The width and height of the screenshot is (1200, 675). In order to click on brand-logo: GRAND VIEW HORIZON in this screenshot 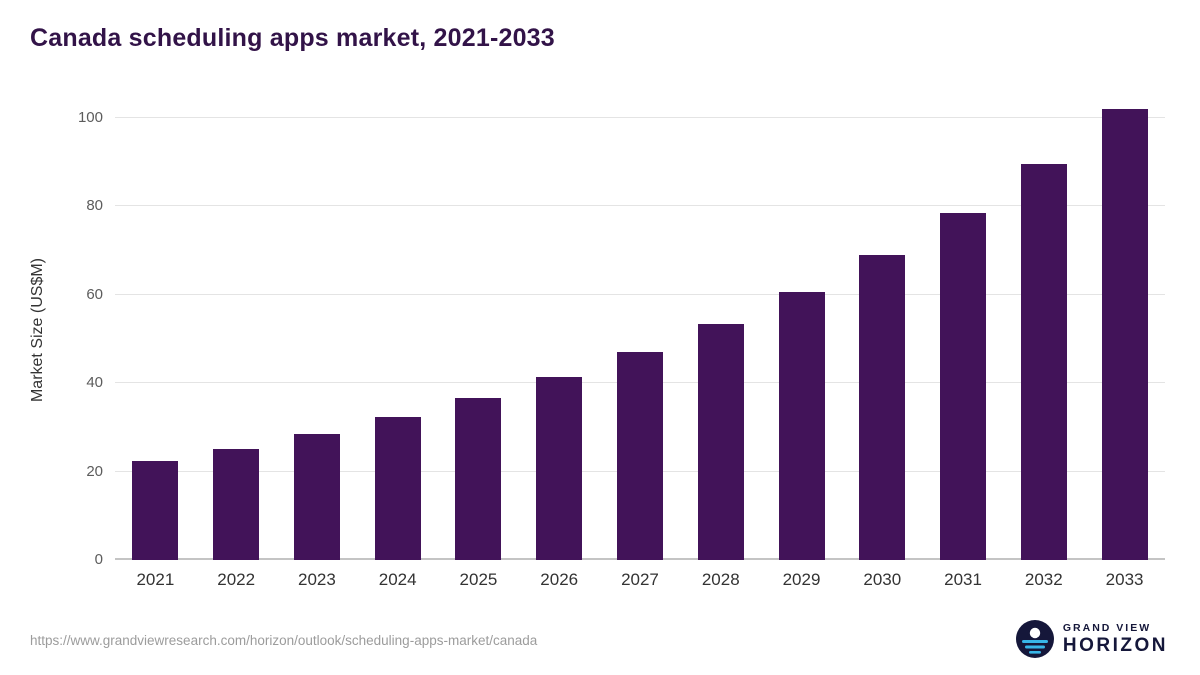, I will do `click(1091, 639)`.